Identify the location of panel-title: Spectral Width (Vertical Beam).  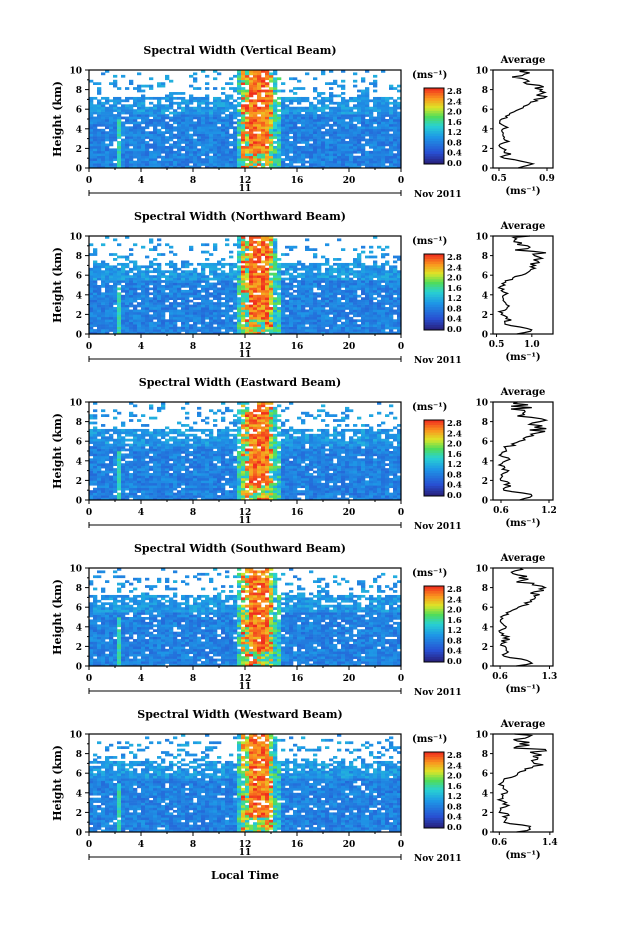
(239, 50).